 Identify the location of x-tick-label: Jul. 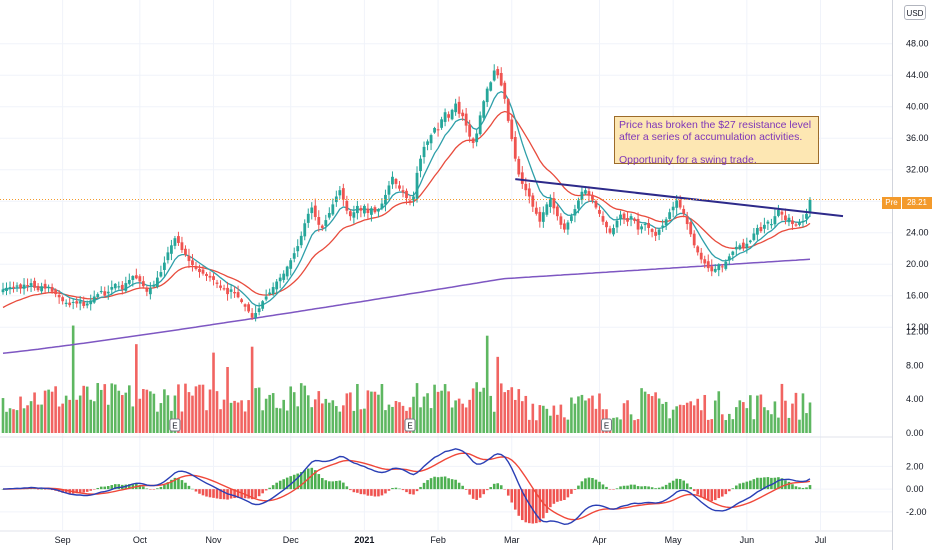
(821, 540).